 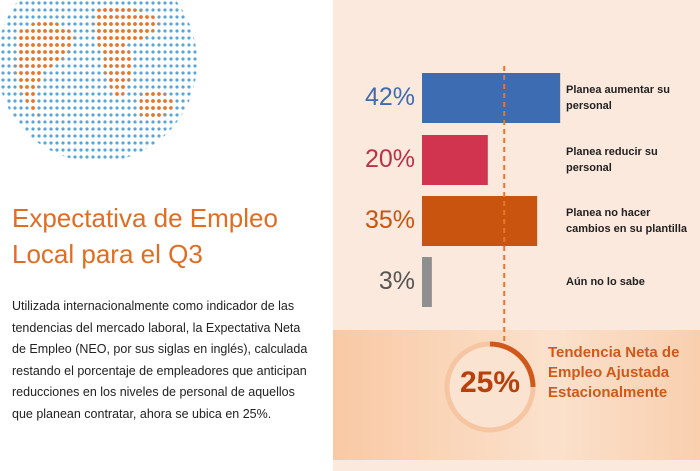 What do you see at coordinates (612, 160) in the screenshot?
I see `category-label: Planea reducir su personal` at bounding box center [612, 160].